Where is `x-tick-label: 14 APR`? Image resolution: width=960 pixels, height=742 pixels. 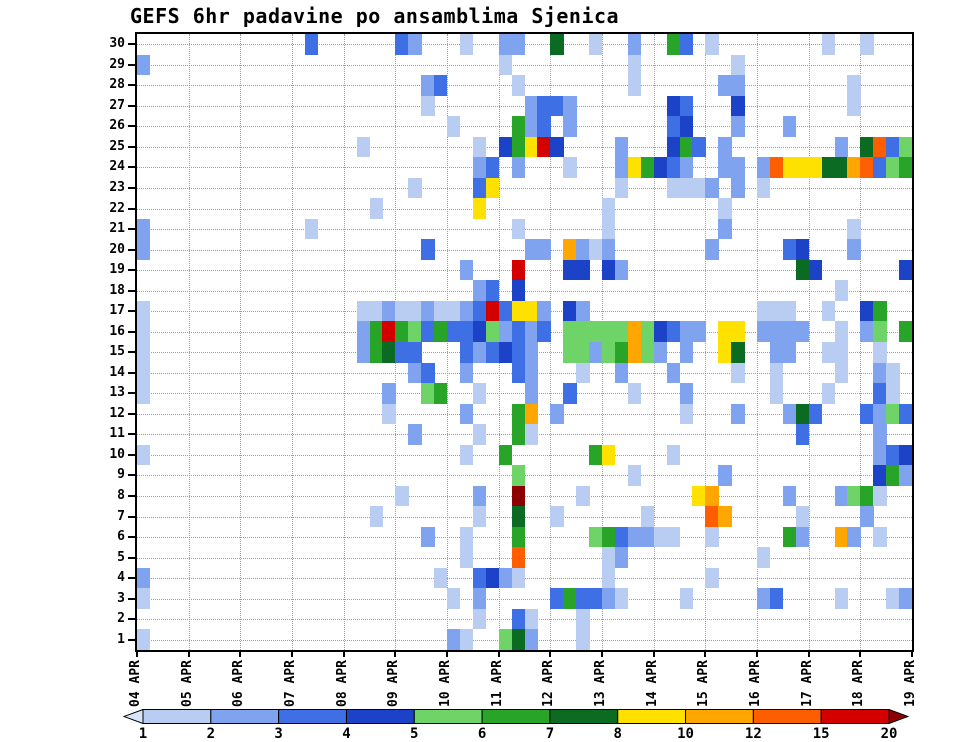 x-tick-label: 14 APR is located at coordinates (652, 683).